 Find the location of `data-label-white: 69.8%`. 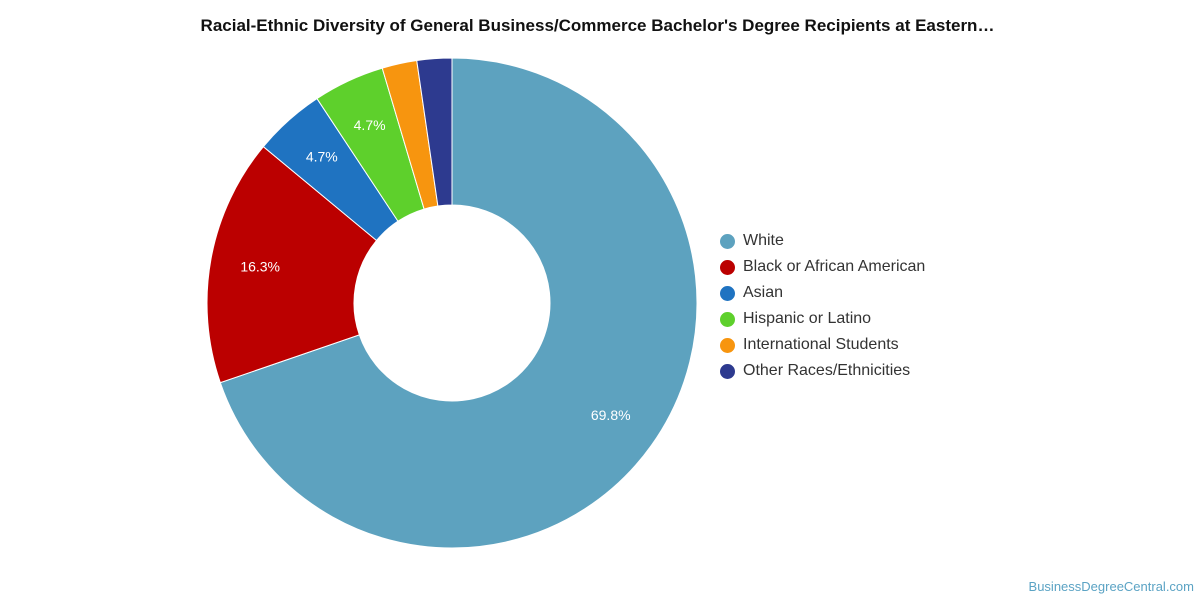

data-label-white: 69.8% is located at coordinates (611, 415).